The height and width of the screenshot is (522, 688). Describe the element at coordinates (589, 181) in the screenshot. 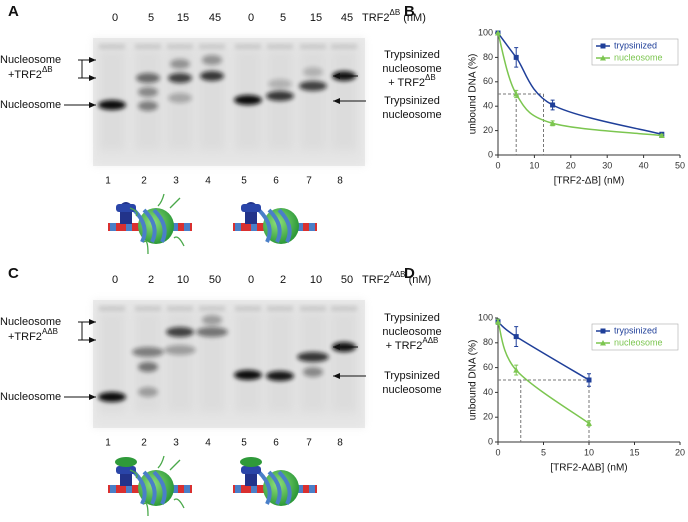

I see `x-axis-label: [TRF2-ΔB] (nM)` at that location.